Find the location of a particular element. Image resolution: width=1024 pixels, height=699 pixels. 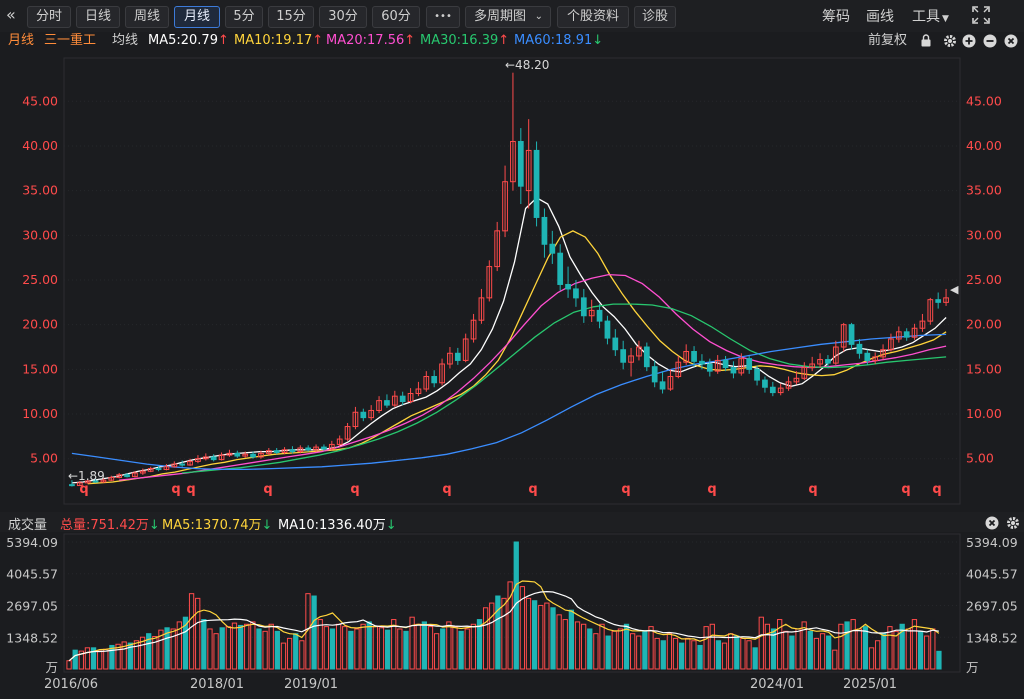

chips-button: 筹码 is located at coordinates (836, 17).